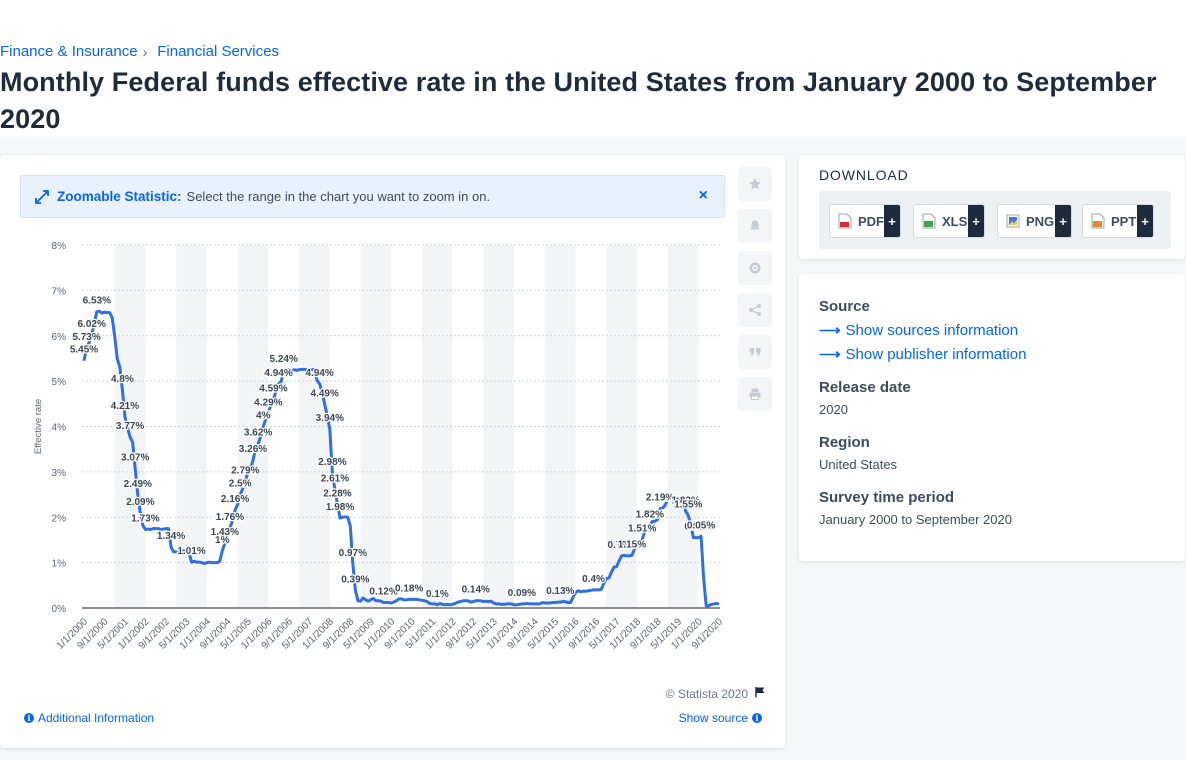 This screenshot has height=760, width=1186. I want to click on copyright-text: © Statista 2020, so click(706, 693).